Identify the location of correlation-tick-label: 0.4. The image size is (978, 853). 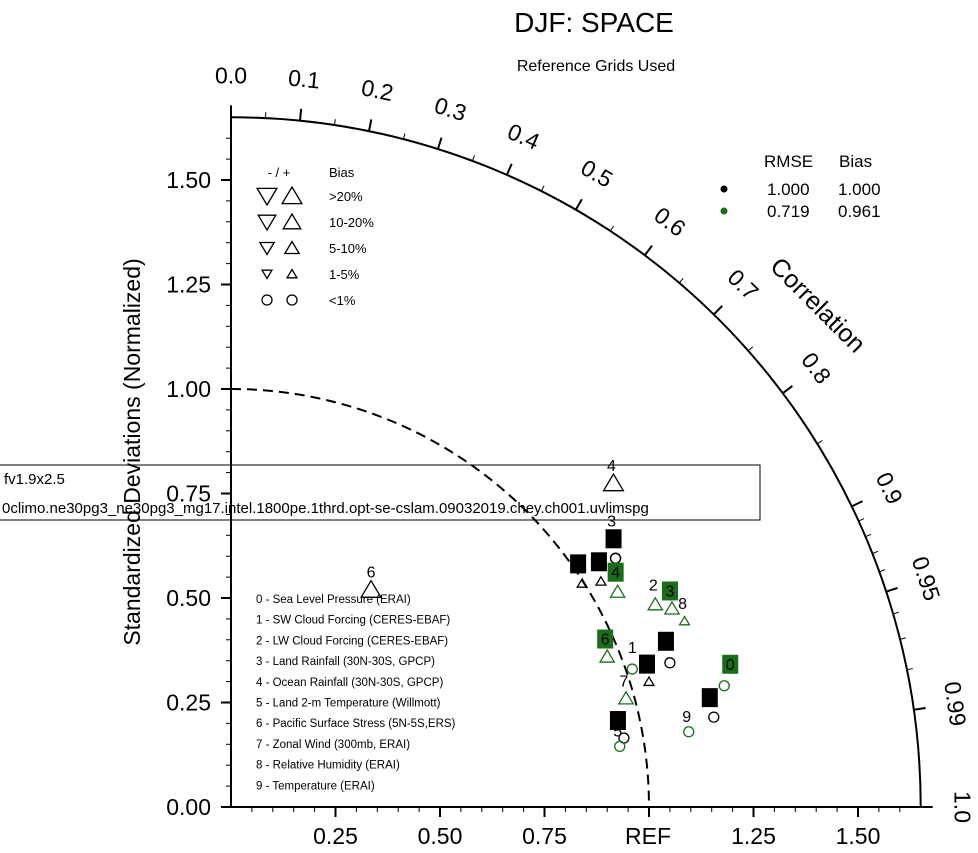
(524, 136).